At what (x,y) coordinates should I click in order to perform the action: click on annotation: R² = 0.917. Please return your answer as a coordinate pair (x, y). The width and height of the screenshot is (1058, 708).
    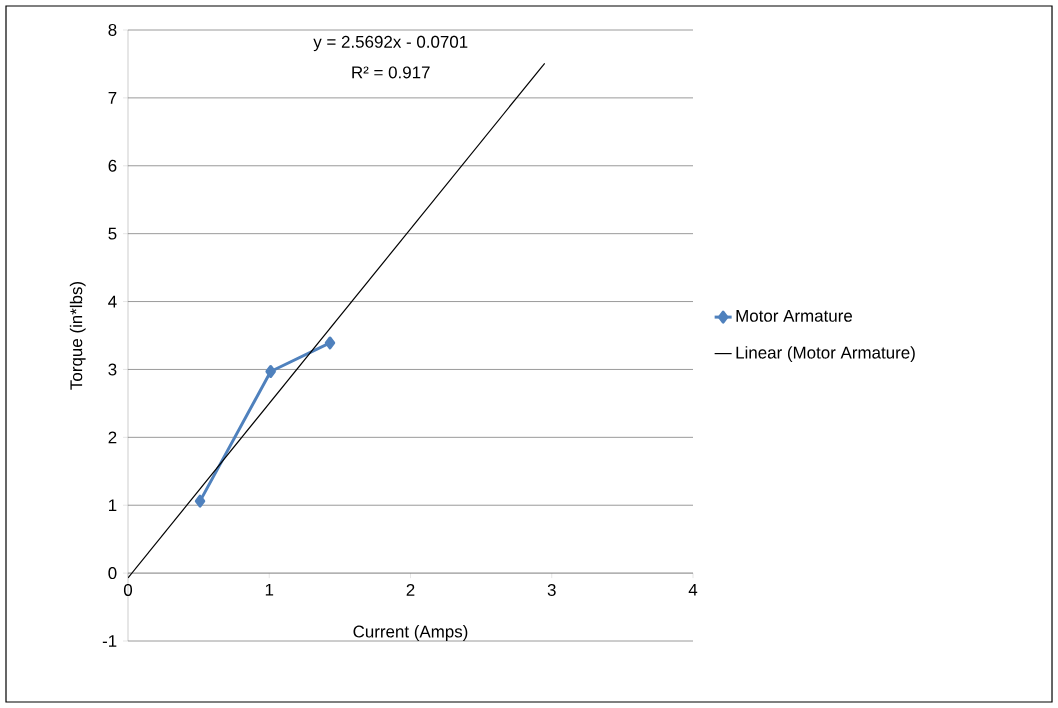
    Looking at the image, I should click on (391, 72).